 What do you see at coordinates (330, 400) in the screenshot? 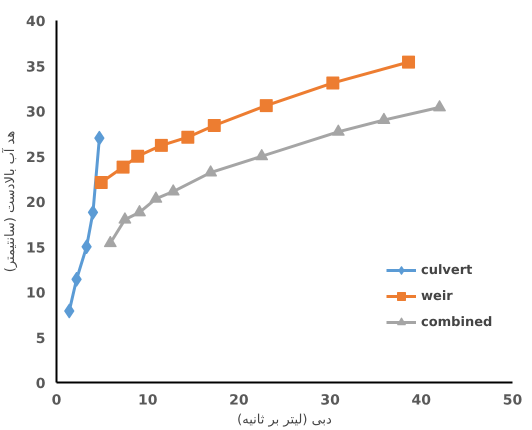
I see `x-tick-label: 30` at bounding box center [330, 400].